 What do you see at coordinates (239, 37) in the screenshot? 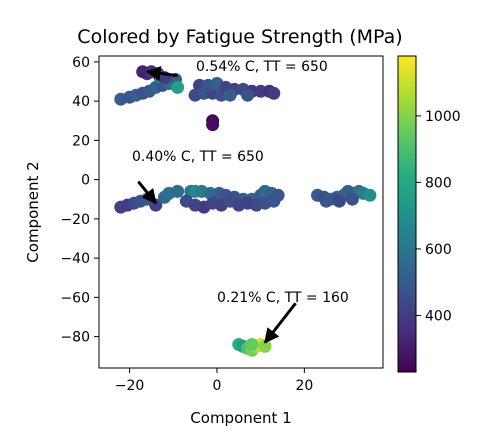
I see `chart-title: Colored by Fatigue Strength (MPa)` at bounding box center [239, 37].